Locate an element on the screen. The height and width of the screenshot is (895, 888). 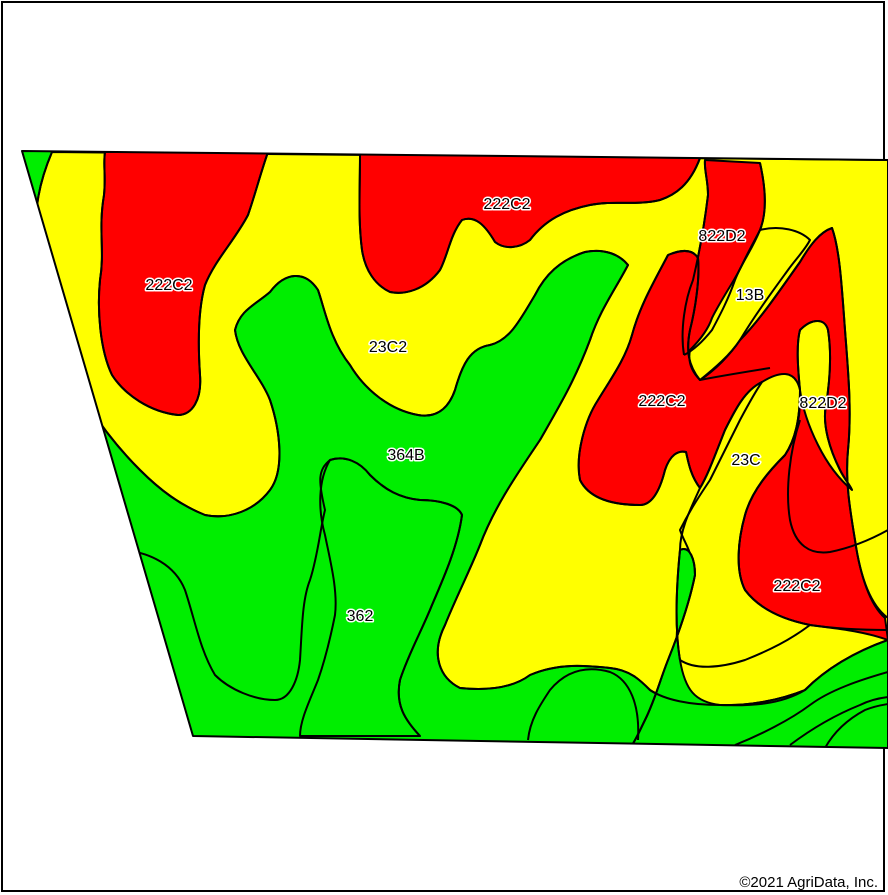
label-362: 362 is located at coordinates (360, 616).